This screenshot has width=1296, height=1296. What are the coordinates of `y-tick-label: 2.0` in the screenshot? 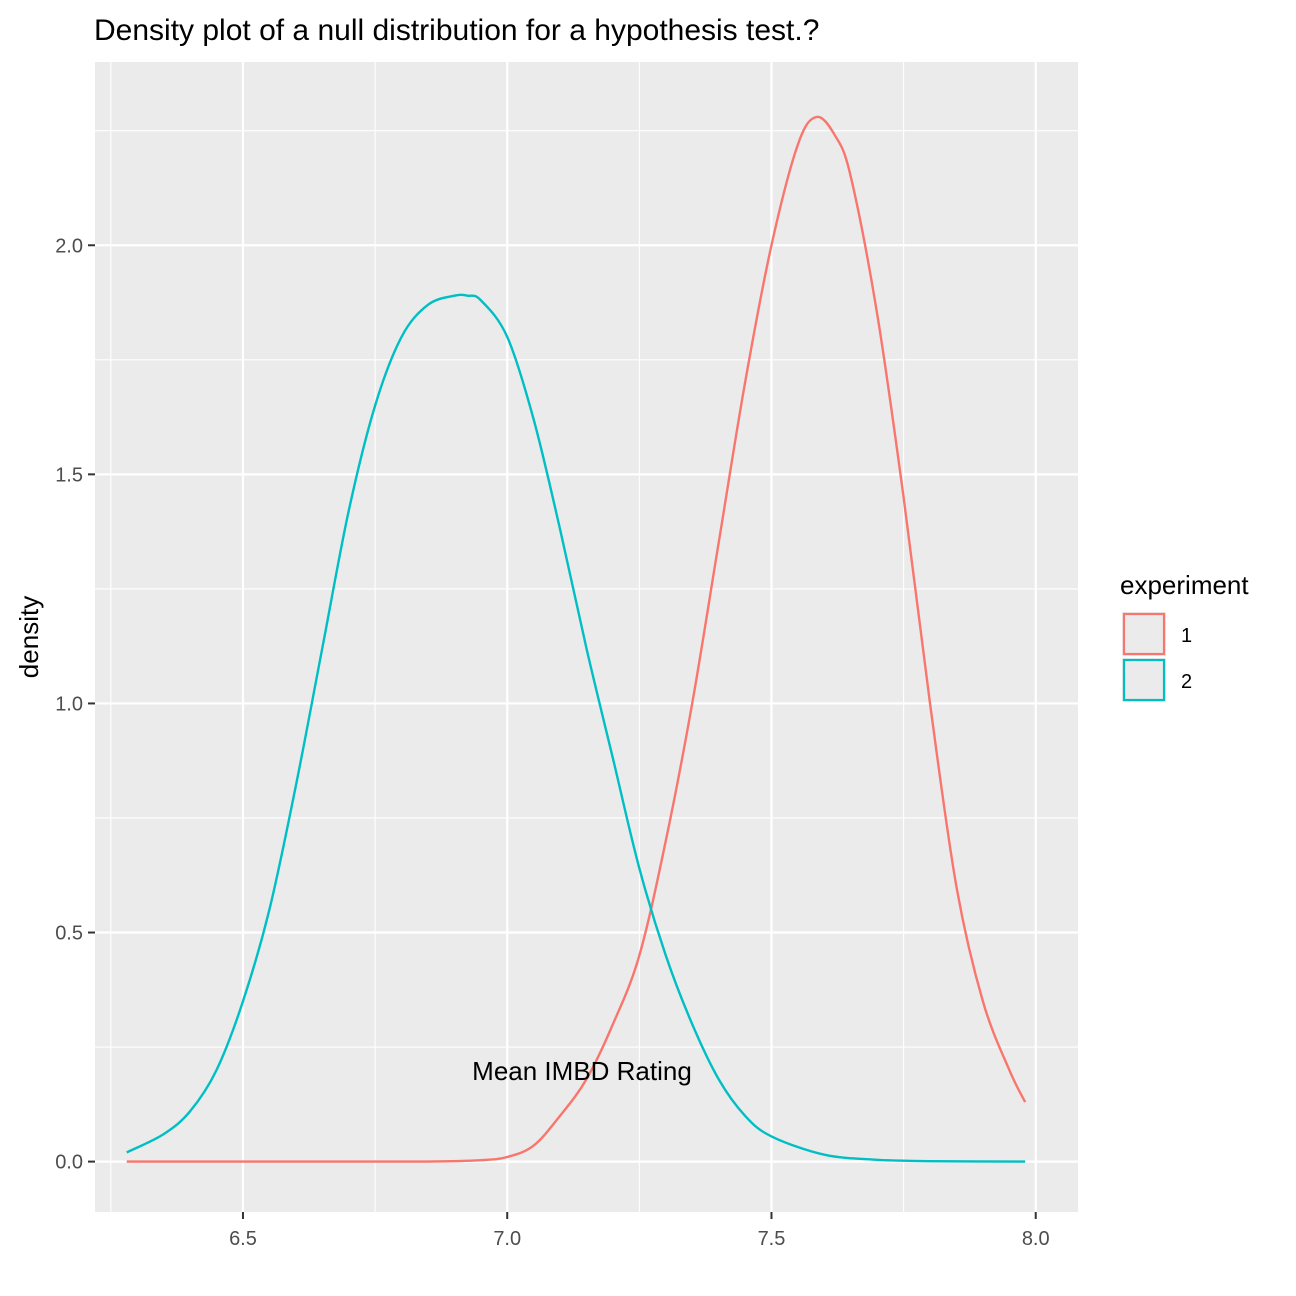 It's located at (69, 246).